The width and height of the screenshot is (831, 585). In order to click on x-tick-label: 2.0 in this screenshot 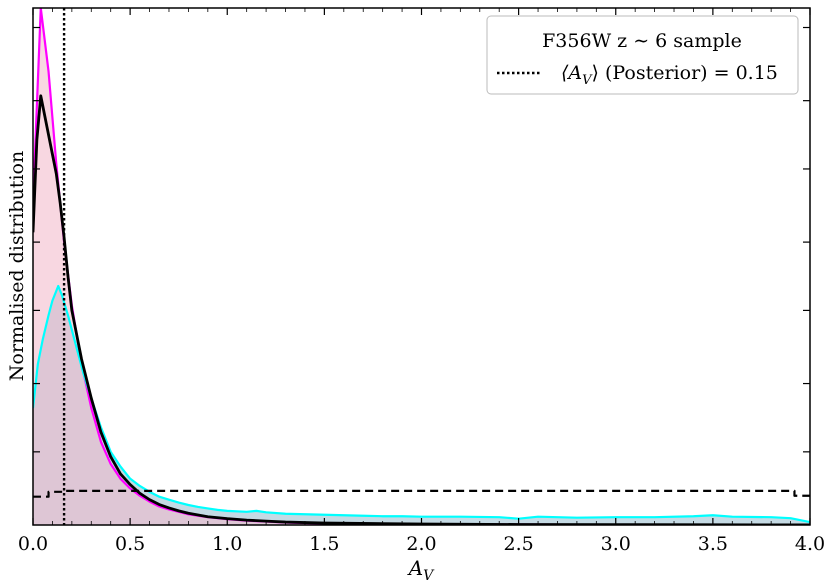, I will do `click(421, 544)`.